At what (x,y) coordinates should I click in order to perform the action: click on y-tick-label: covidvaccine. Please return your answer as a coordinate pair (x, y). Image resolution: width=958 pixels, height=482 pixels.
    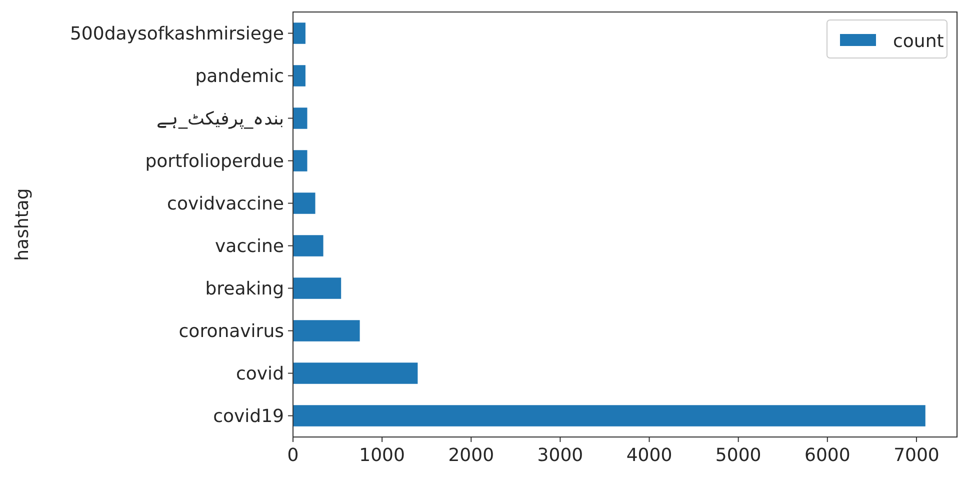
    Looking at the image, I should click on (225, 203).